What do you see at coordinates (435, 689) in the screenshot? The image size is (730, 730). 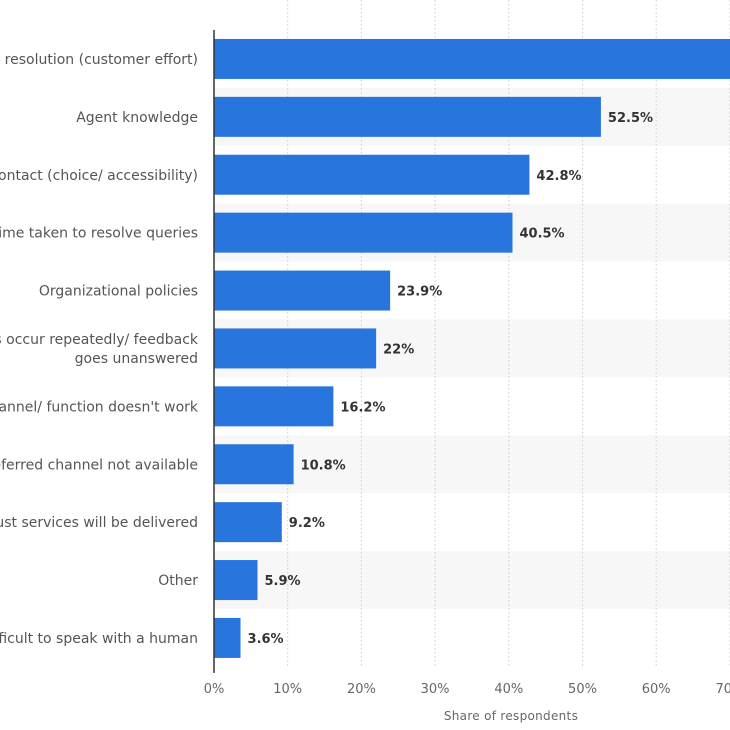 I see `x-tick-label: 30%` at bounding box center [435, 689].